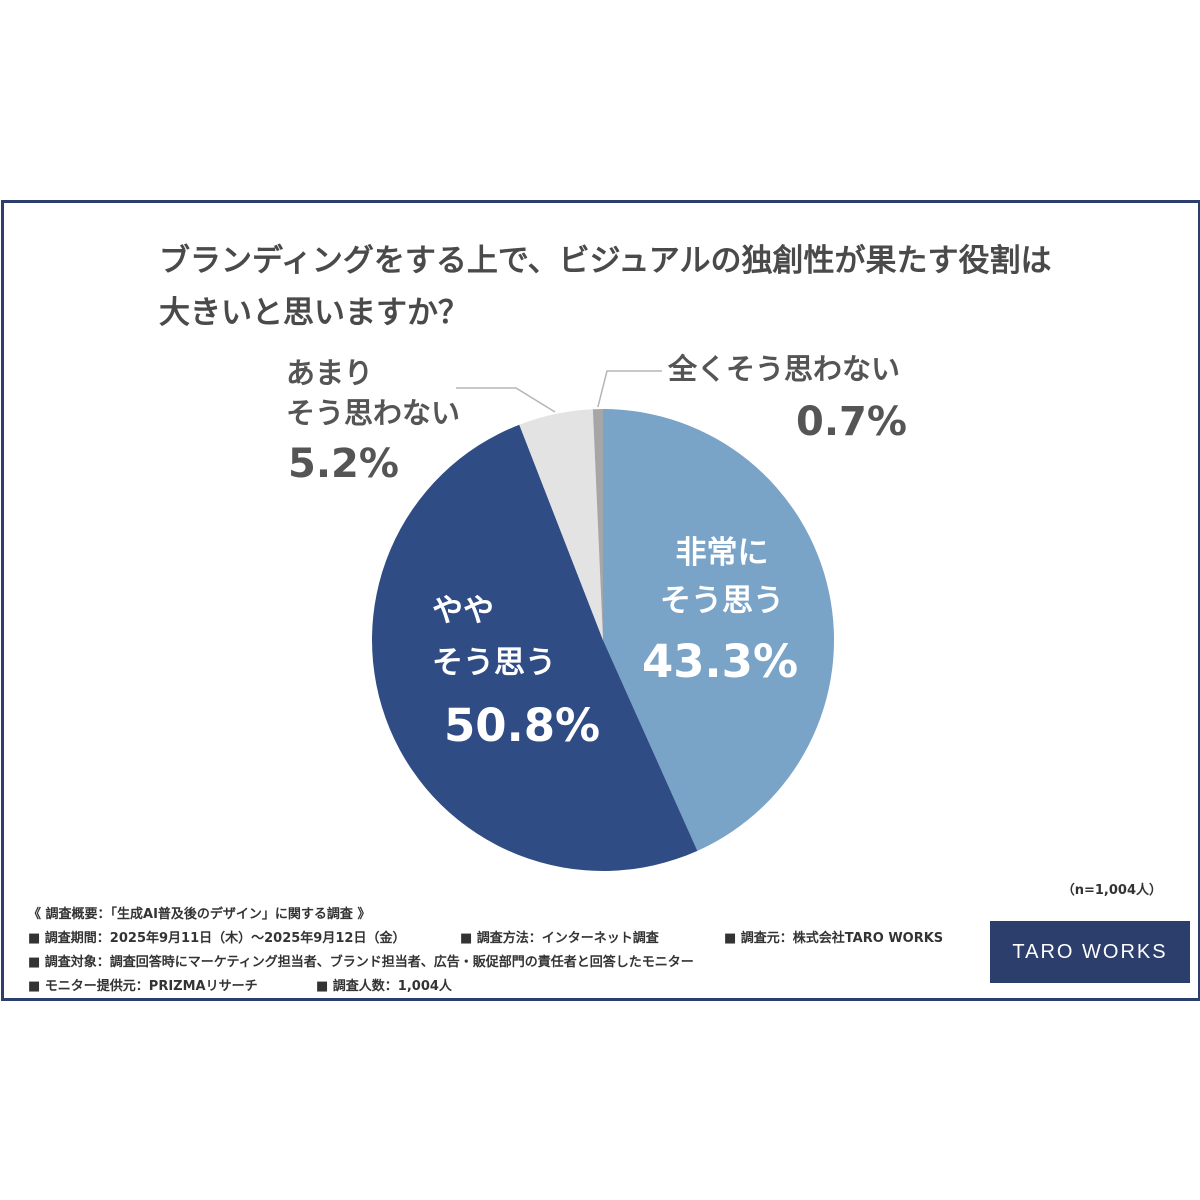 The width and height of the screenshot is (1200, 1200). Describe the element at coordinates (559, 938) in the screenshot. I see `notes-method: ■ 調査方法：インターネット調査` at that location.